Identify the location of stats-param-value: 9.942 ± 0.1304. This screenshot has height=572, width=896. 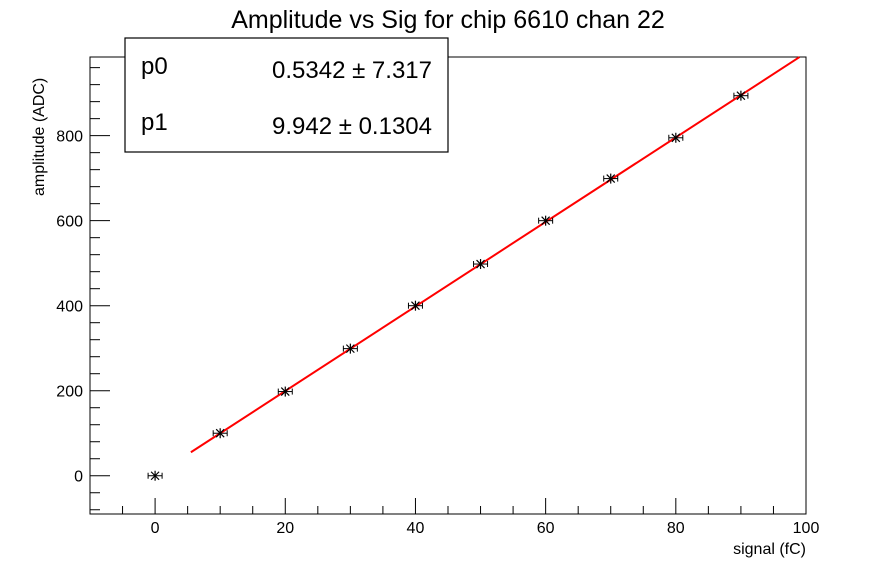
(352, 126).